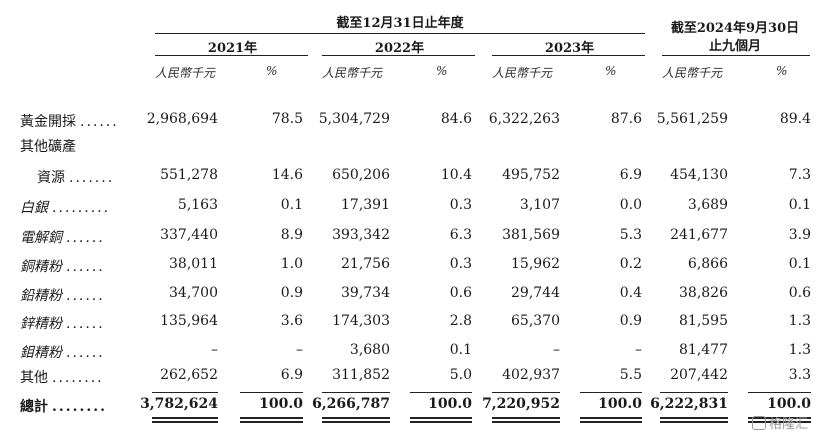  What do you see at coordinates (569, 48) in the screenshot?
I see `year-header-2023: 2023年` at bounding box center [569, 48].